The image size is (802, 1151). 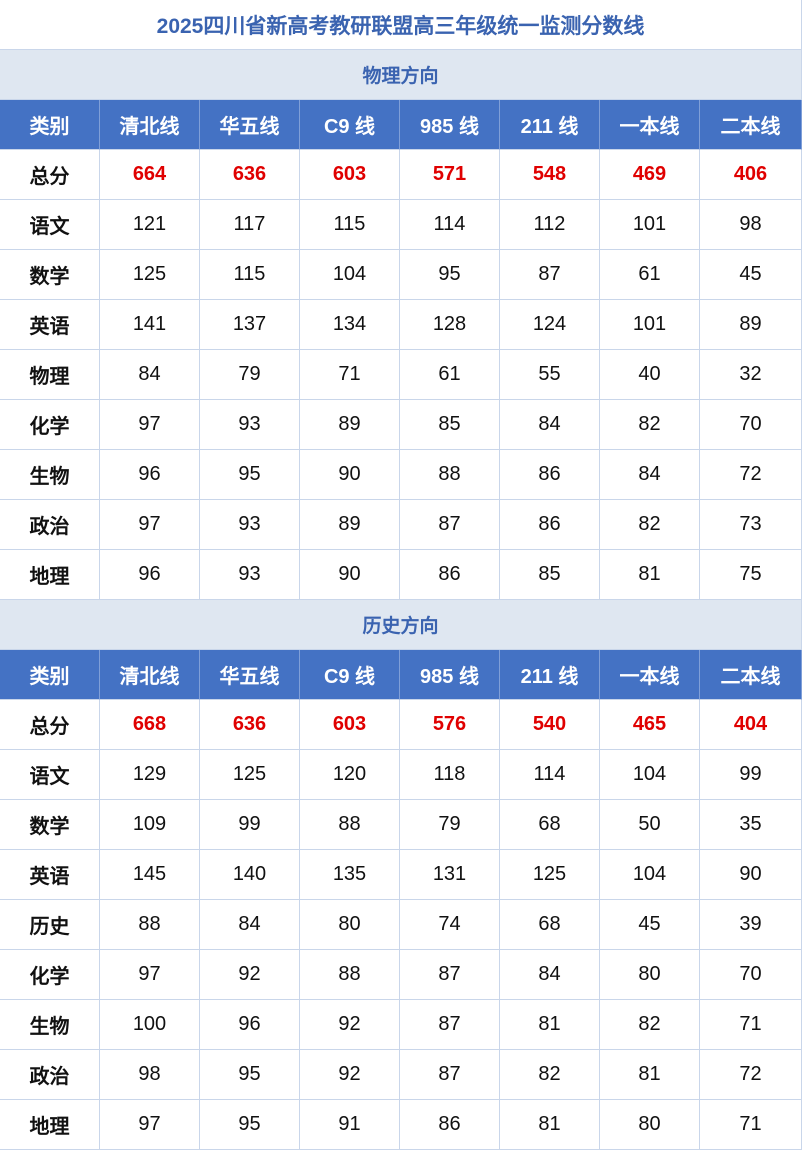 What do you see at coordinates (650, 825) in the screenshot?
I see `score-cell: 50` at bounding box center [650, 825].